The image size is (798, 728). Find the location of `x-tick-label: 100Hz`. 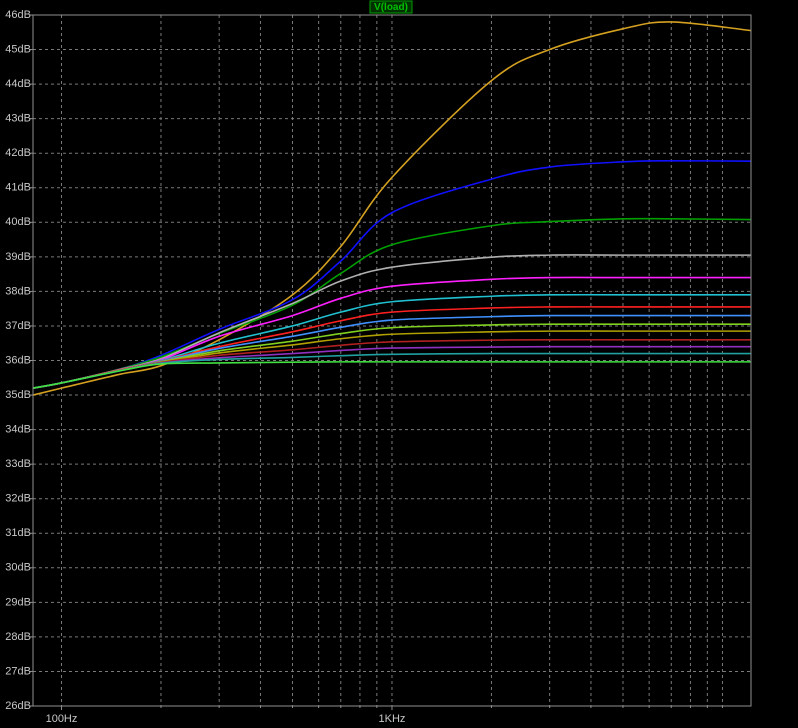

x-tick-label: 100Hz is located at coordinates (62, 719).